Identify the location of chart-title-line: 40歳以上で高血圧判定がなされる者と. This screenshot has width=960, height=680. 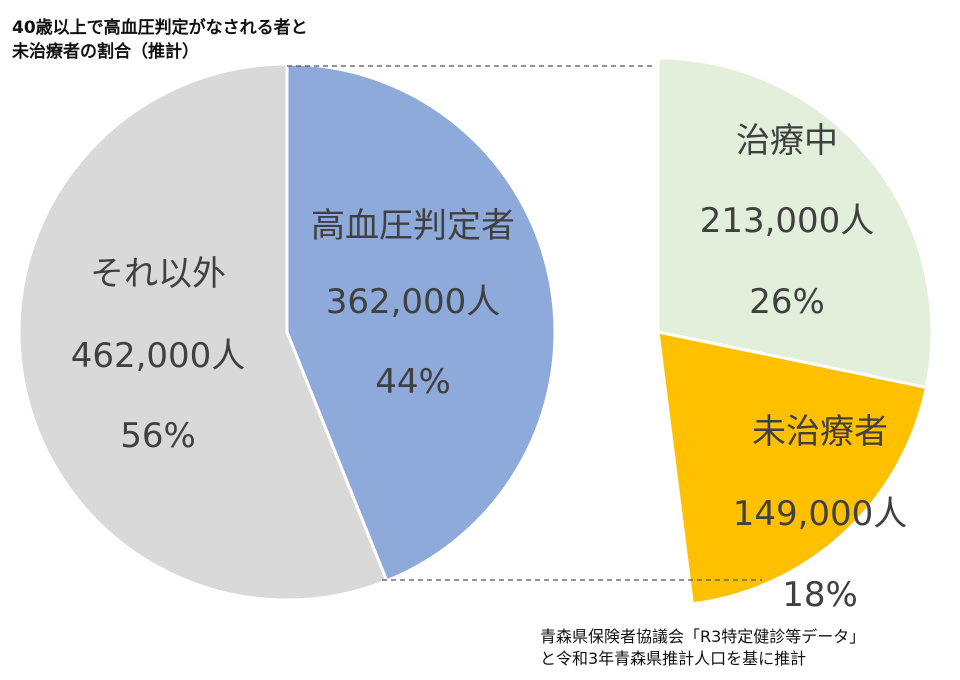
(160, 28).